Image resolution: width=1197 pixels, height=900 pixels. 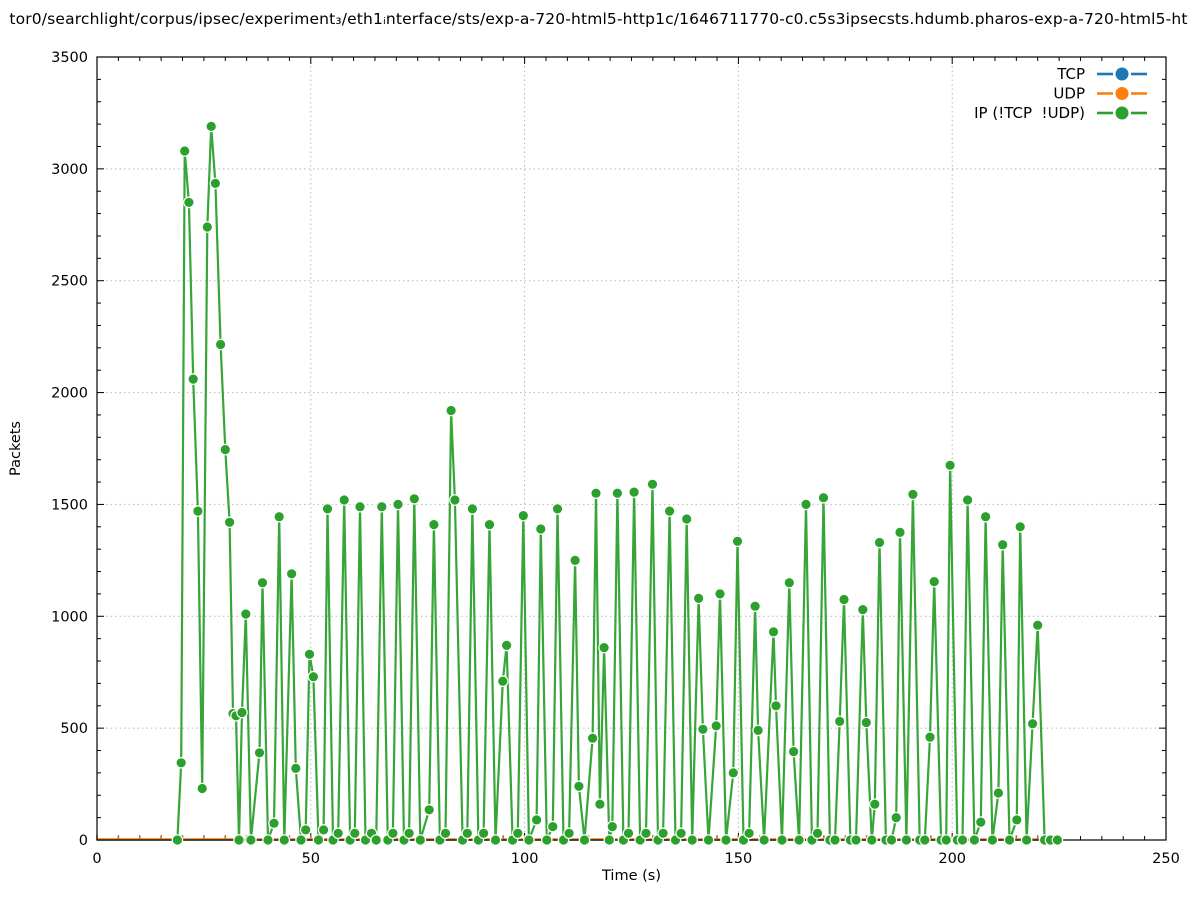 I want to click on x-tick-label: 0, so click(x=96, y=859).